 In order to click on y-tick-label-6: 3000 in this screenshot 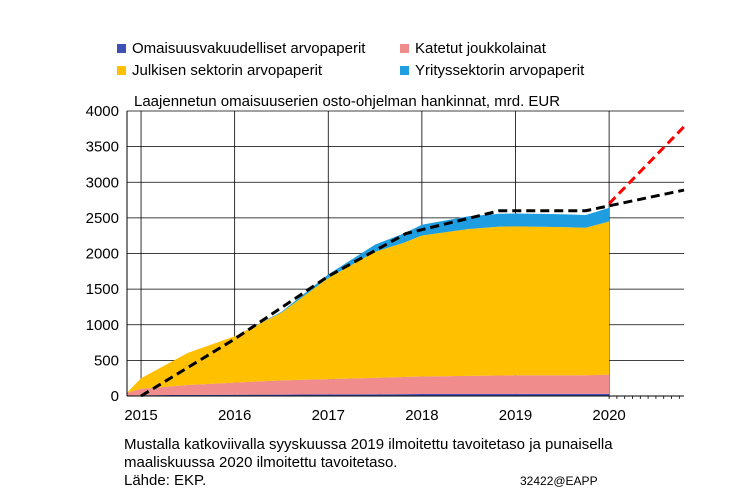, I will do `click(102, 182)`.